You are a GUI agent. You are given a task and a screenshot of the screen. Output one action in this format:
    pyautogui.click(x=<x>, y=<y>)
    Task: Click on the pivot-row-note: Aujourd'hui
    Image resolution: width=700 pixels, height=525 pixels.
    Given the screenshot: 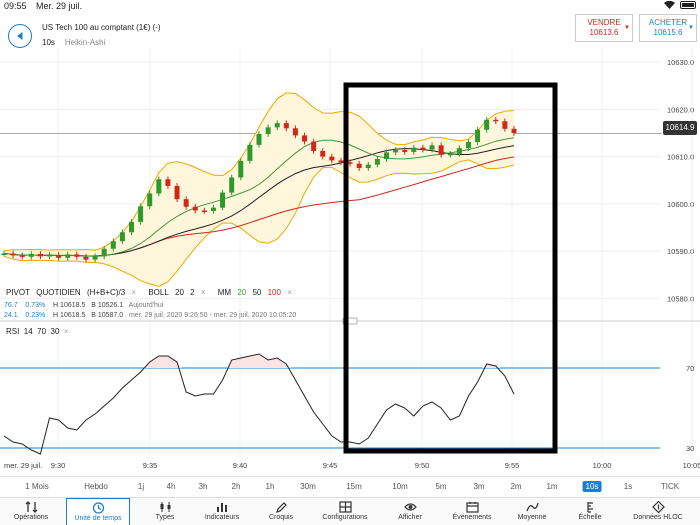 What is the action you would take?
    pyautogui.click(x=146, y=305)
    